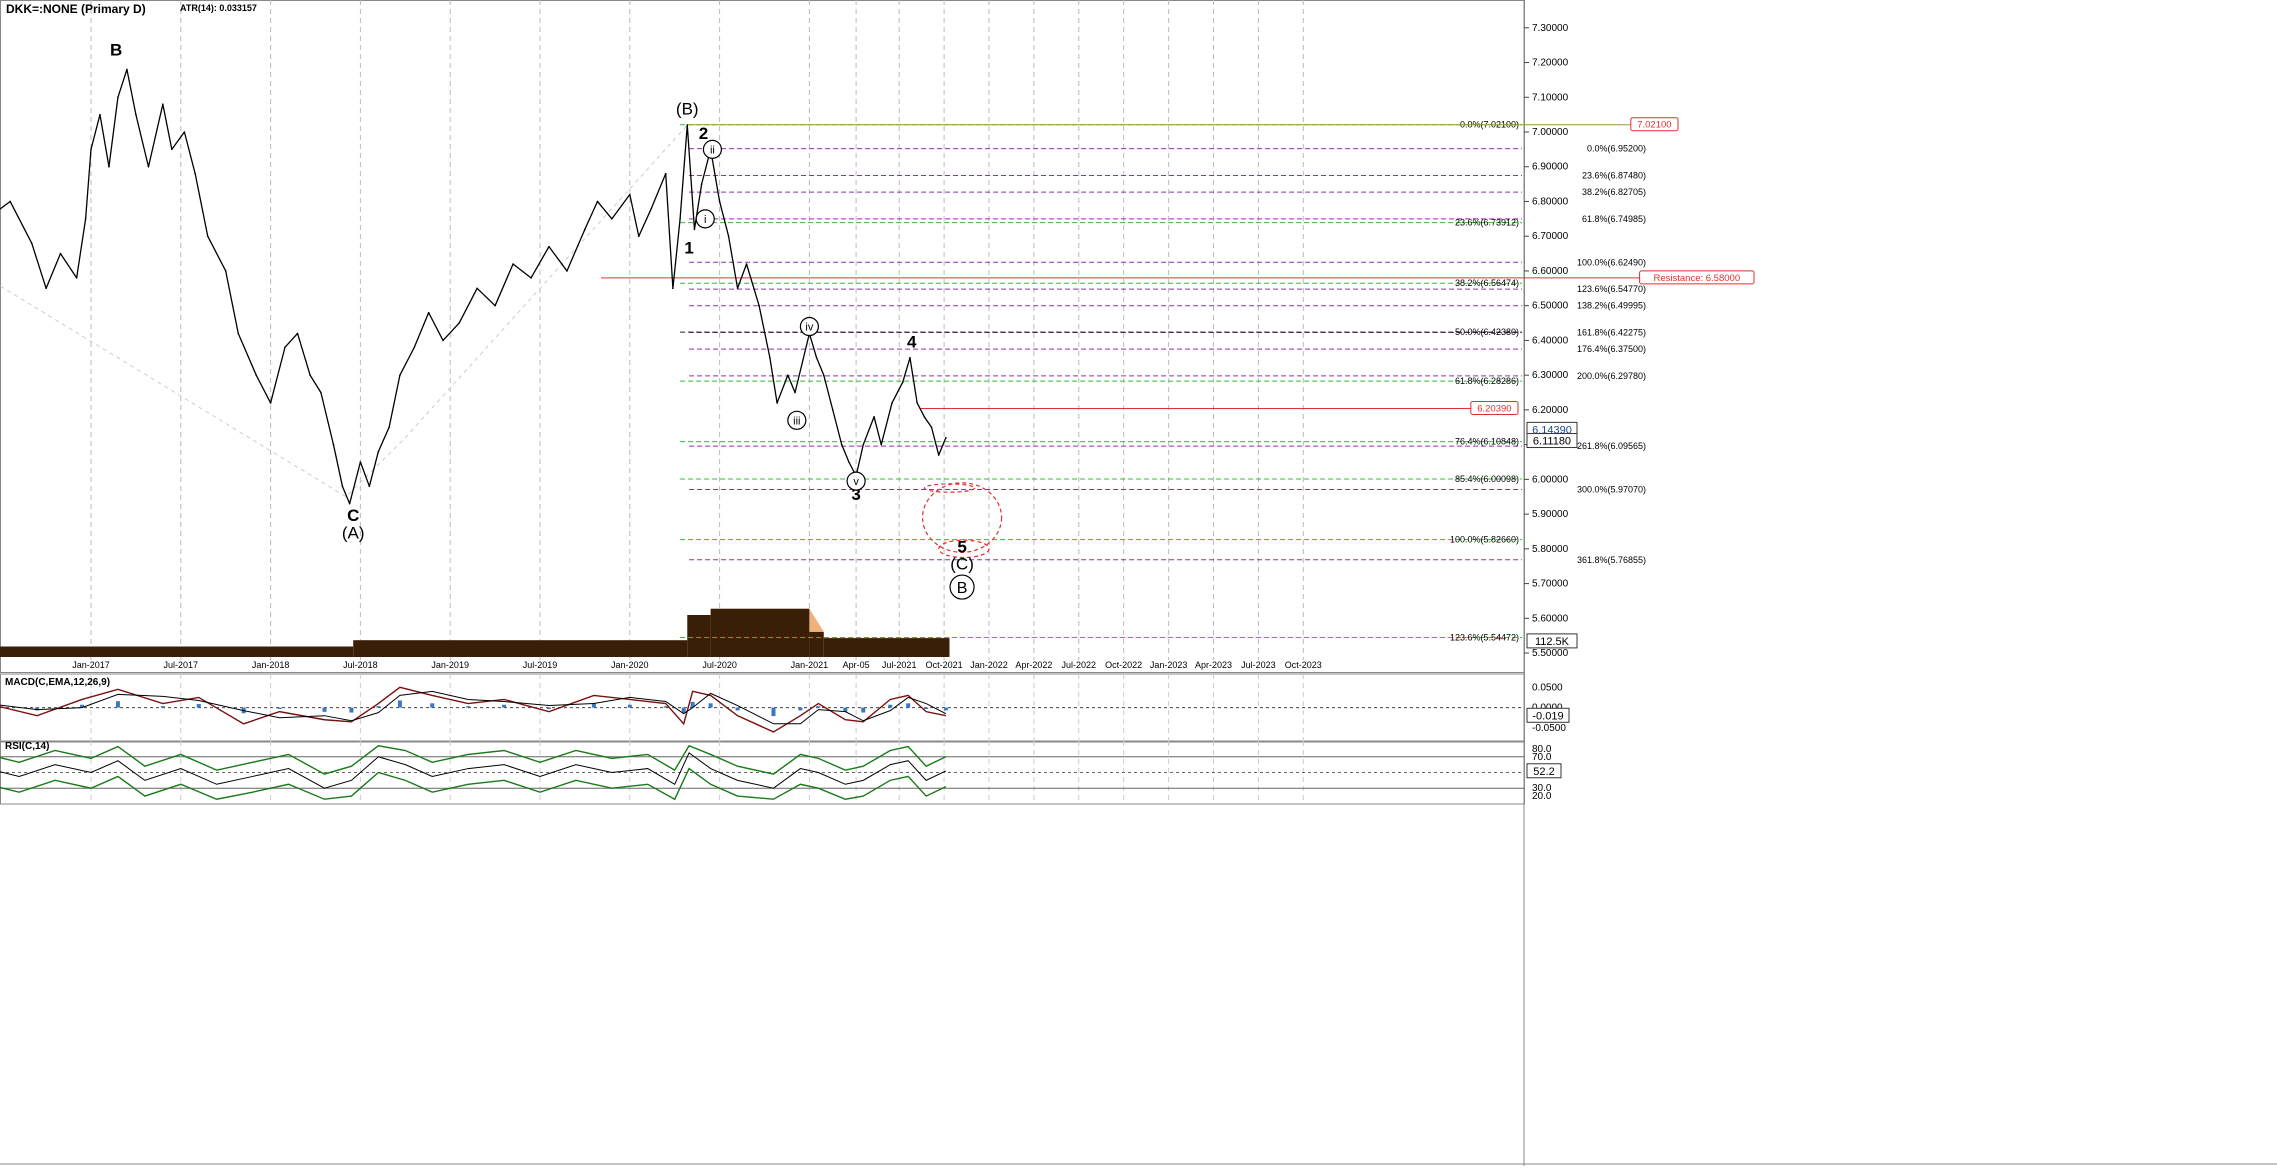 The height and width of the screenshot is (1171, 2277). What do you see at coordinates (962, 564) in the screenshot?
I see `wave-label: (C)` at bounding box center [962, 564].